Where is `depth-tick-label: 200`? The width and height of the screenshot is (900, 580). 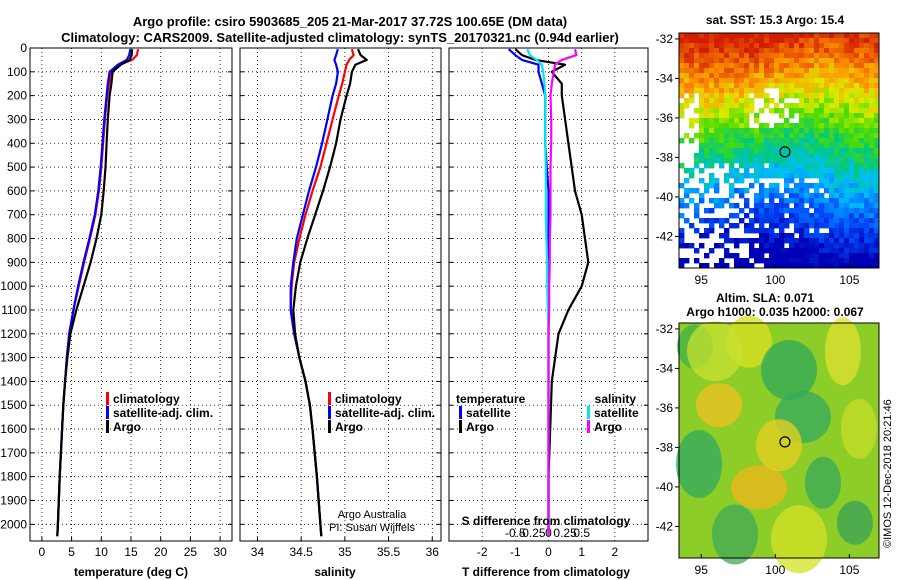 depth-tick-label: 200 is located at coordinates (17, 96).